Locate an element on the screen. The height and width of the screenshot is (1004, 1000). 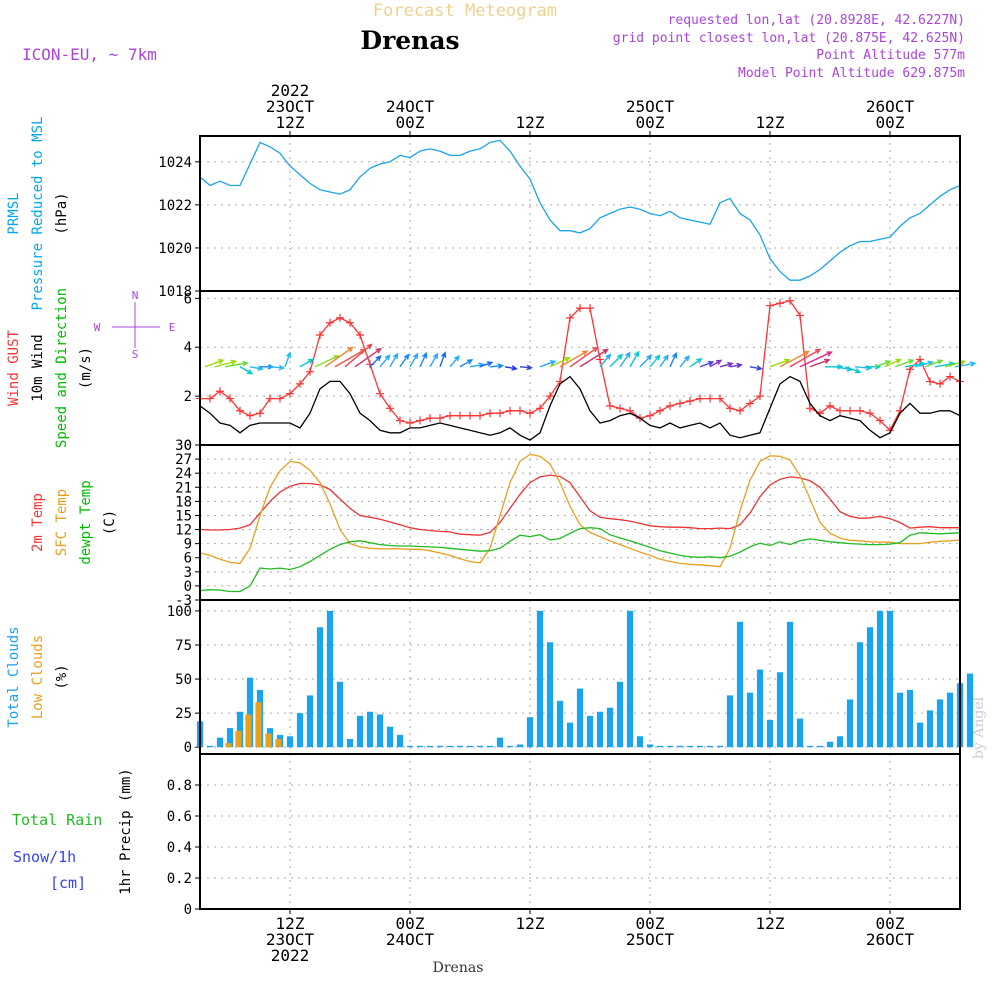
y-tick-label: -3 is located at coordinates (183, 601).